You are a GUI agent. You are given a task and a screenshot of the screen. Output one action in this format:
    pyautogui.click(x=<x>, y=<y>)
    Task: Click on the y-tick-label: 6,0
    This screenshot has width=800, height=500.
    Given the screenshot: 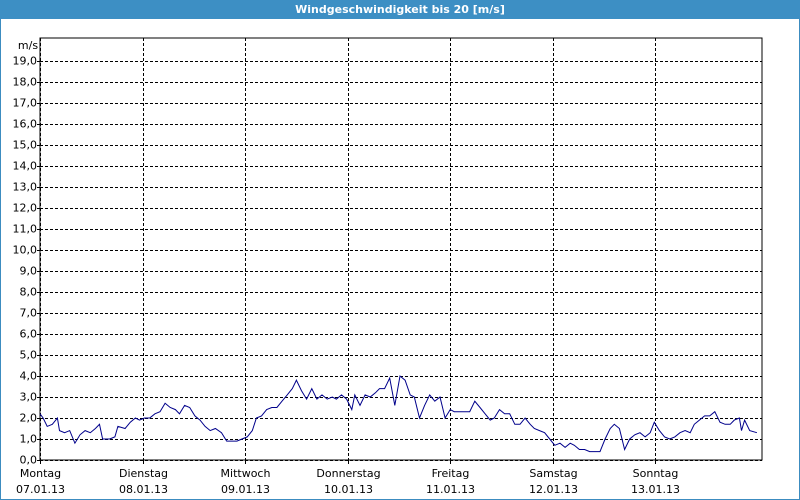 What is the action you would take?
    pyautogui.click(x=29, y=334)
    